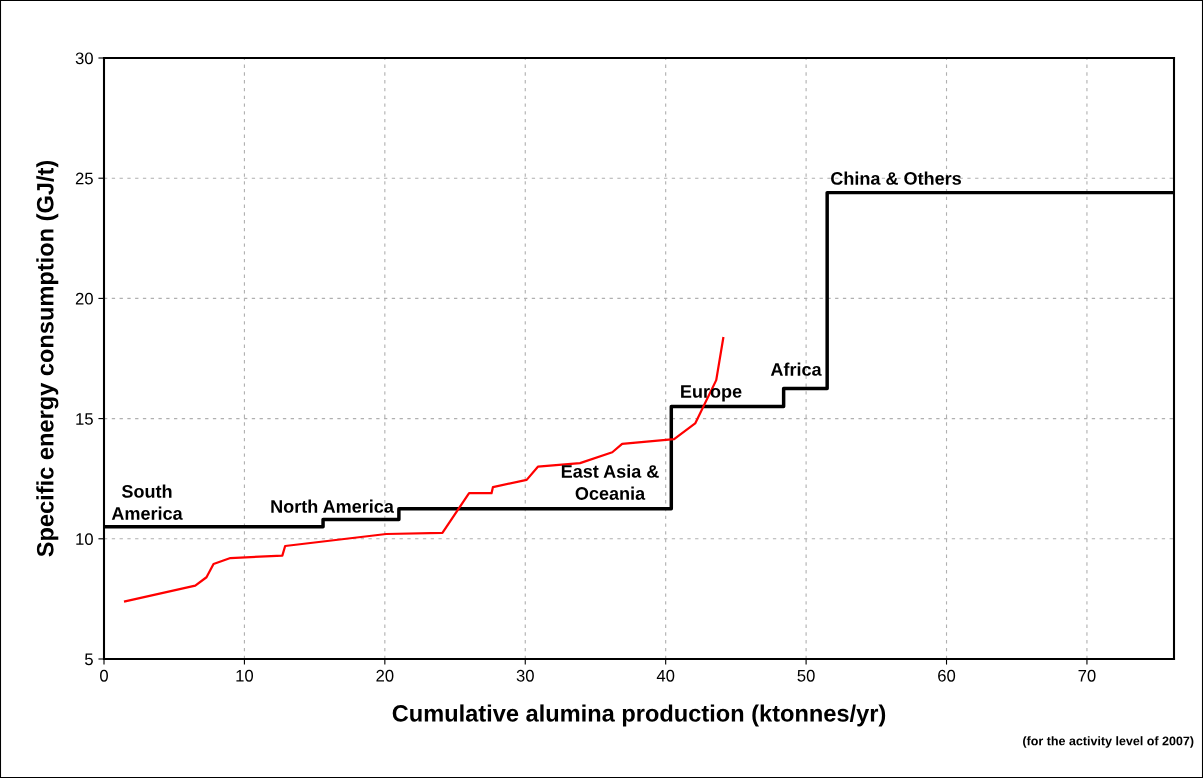 This screenshot has height=778, width=1203. What do you see at coordinates (665, 675) in the screenshot?
I see `x-tick-label: 40` at bounding box center [665, 675].